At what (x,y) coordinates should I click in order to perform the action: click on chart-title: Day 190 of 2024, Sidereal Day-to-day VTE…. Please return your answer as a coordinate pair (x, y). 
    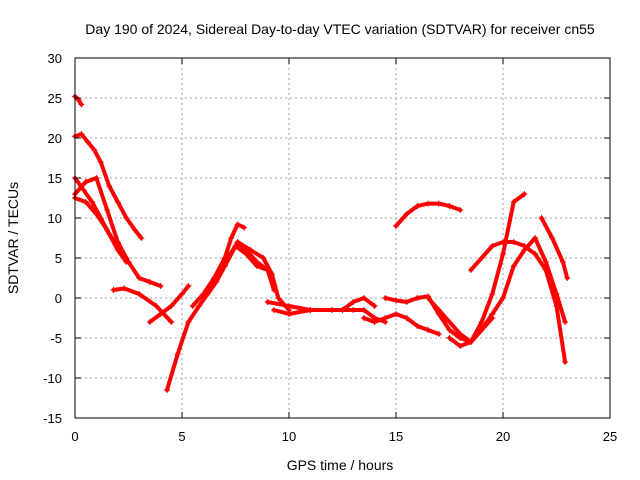
    Looking at the image, I should click on (340, 29).